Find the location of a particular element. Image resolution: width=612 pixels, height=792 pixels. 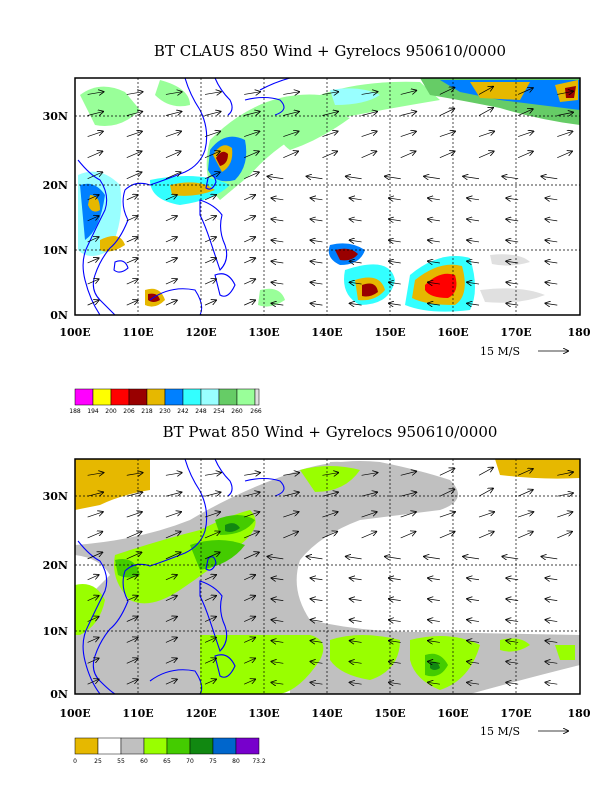

legend-label: 60 is located at coordinates (144, 761).